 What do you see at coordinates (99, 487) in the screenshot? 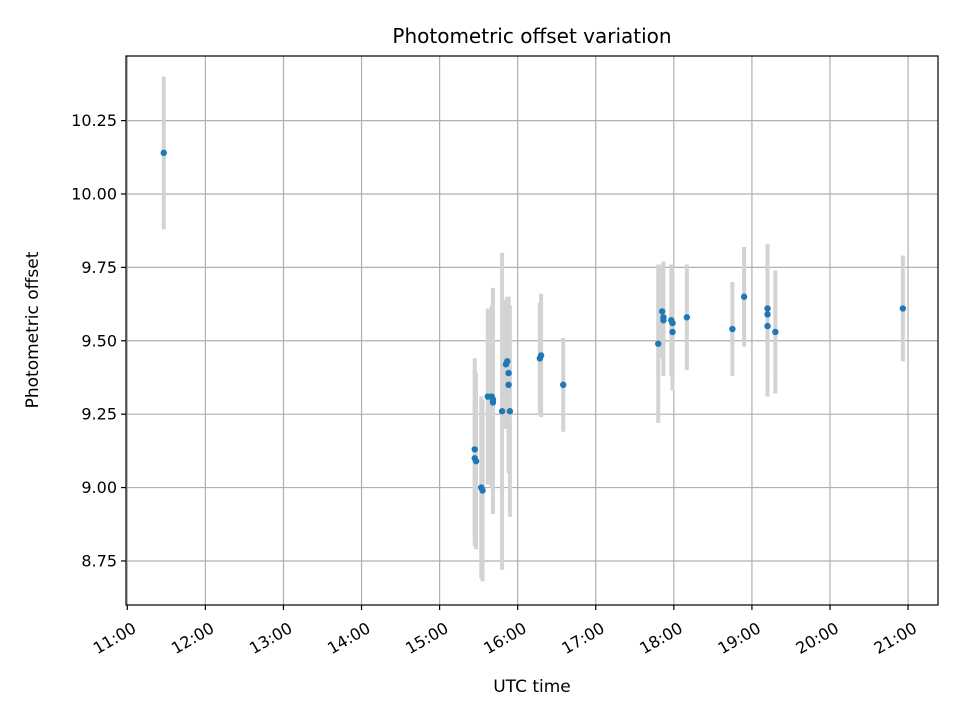
I see `y-tick-label: 9.00` at bounding box center [99, 487].